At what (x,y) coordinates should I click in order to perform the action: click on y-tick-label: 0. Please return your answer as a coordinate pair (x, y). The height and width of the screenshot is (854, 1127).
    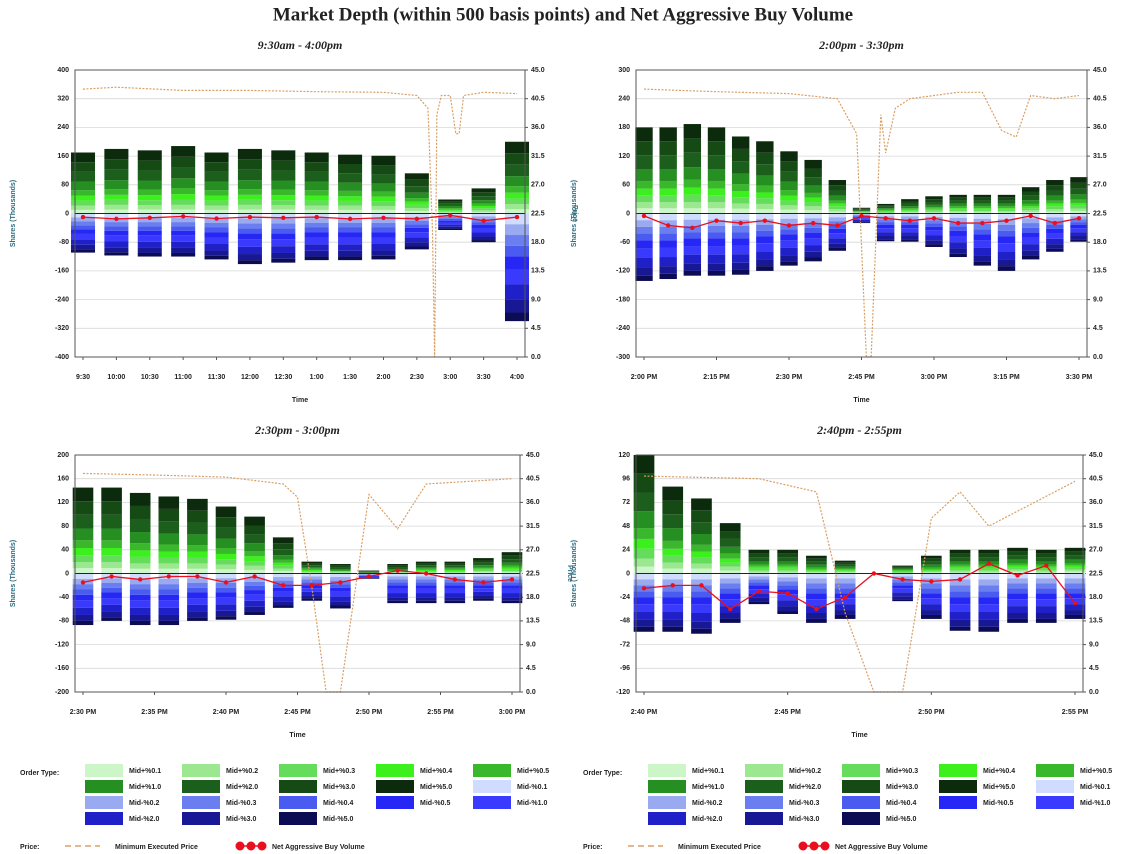
    Looking at the image, I should click on (628, 213).